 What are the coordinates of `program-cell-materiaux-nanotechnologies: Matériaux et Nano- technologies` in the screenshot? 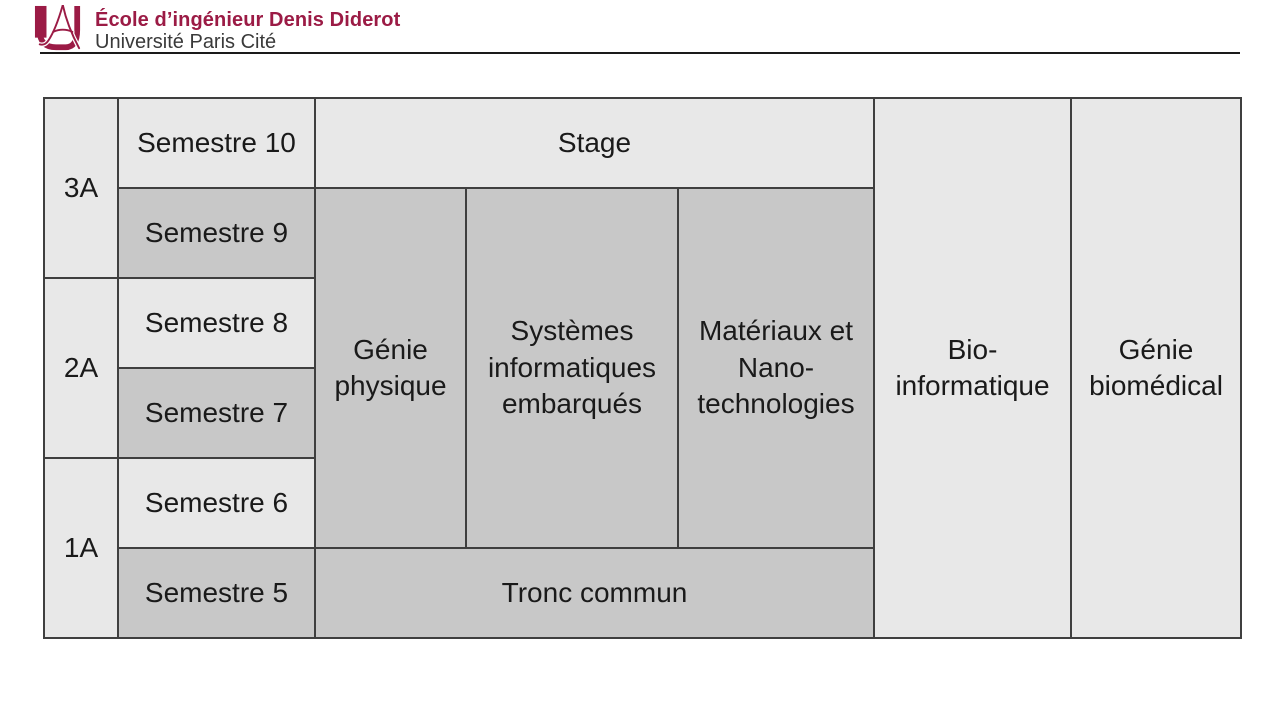 It's located at (776, 368).